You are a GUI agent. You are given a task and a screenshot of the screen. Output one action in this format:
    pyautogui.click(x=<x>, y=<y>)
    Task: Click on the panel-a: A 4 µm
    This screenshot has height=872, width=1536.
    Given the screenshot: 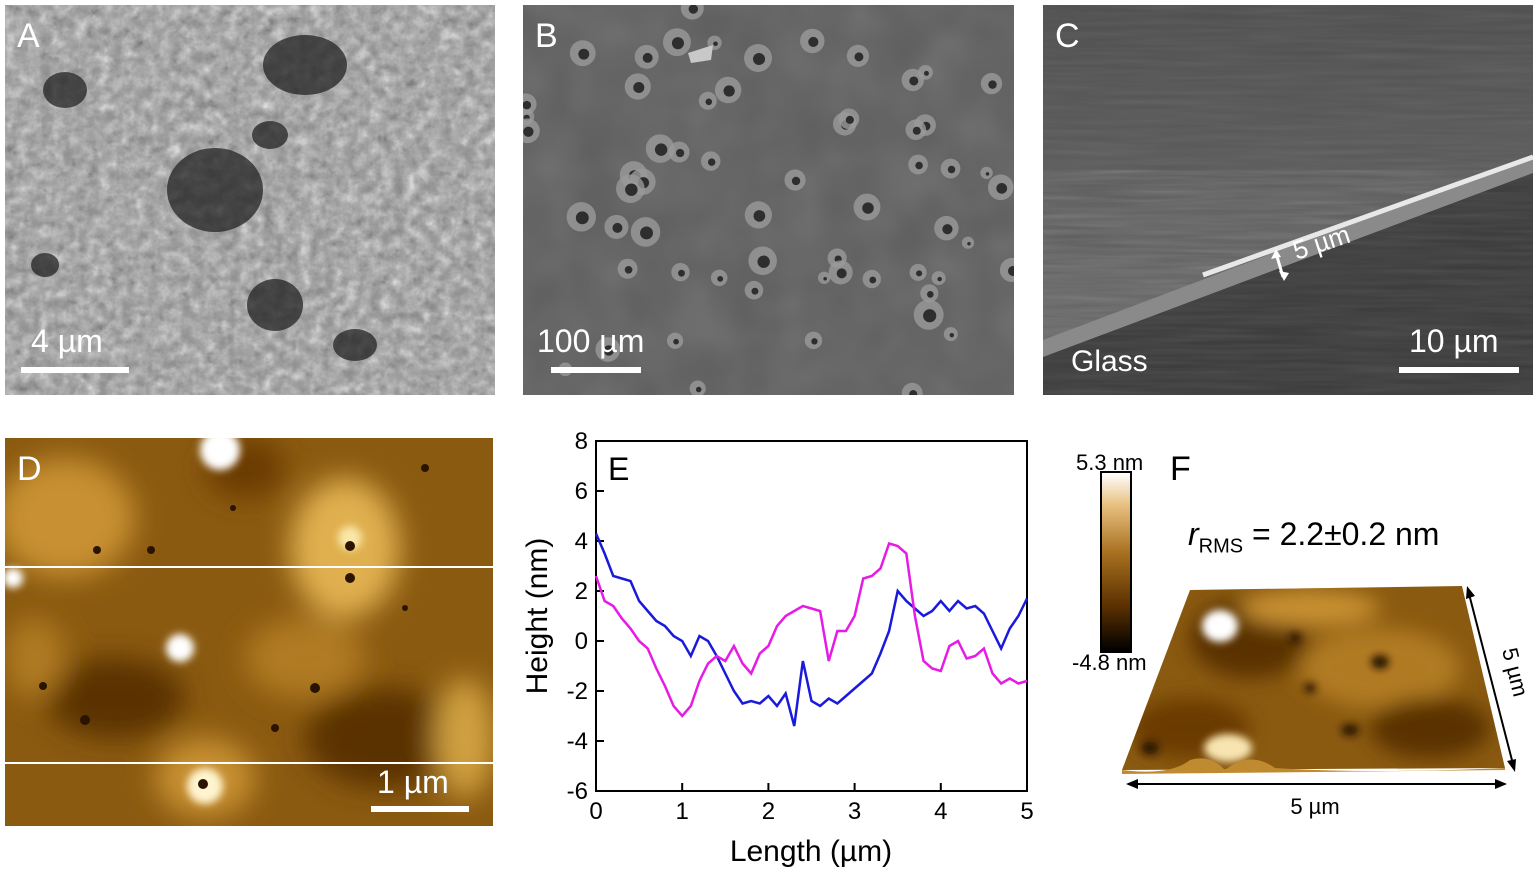 What is the action you would take?
    pyautogui.click(x=250, y=200)
    